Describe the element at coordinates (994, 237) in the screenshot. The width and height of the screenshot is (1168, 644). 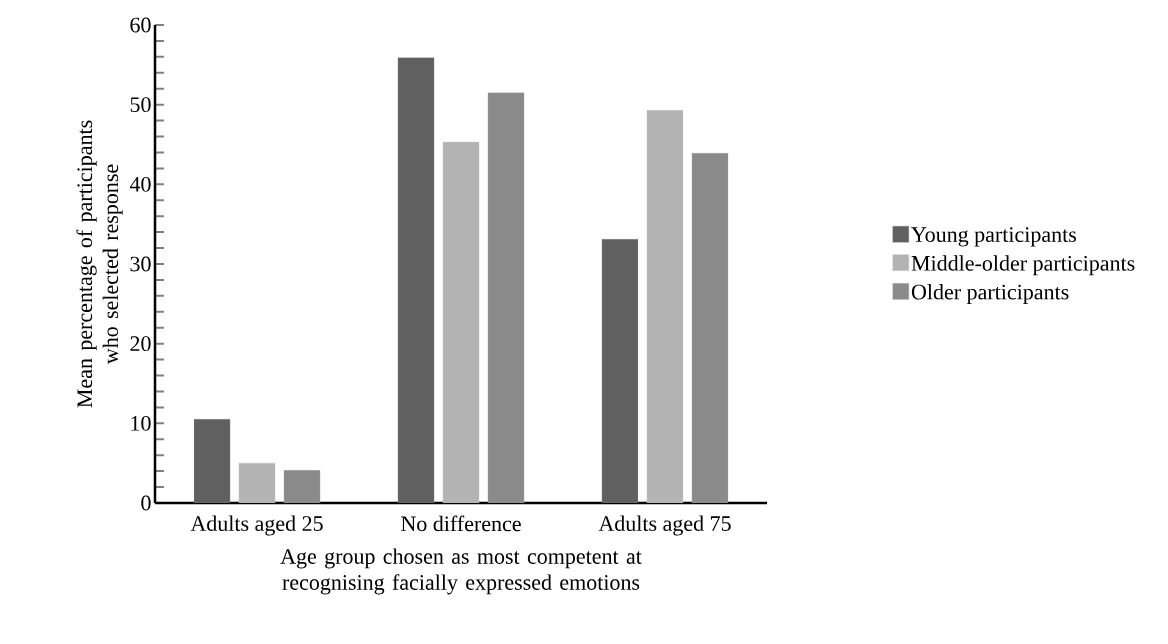
I see `legend-label: Young participants` at that location.